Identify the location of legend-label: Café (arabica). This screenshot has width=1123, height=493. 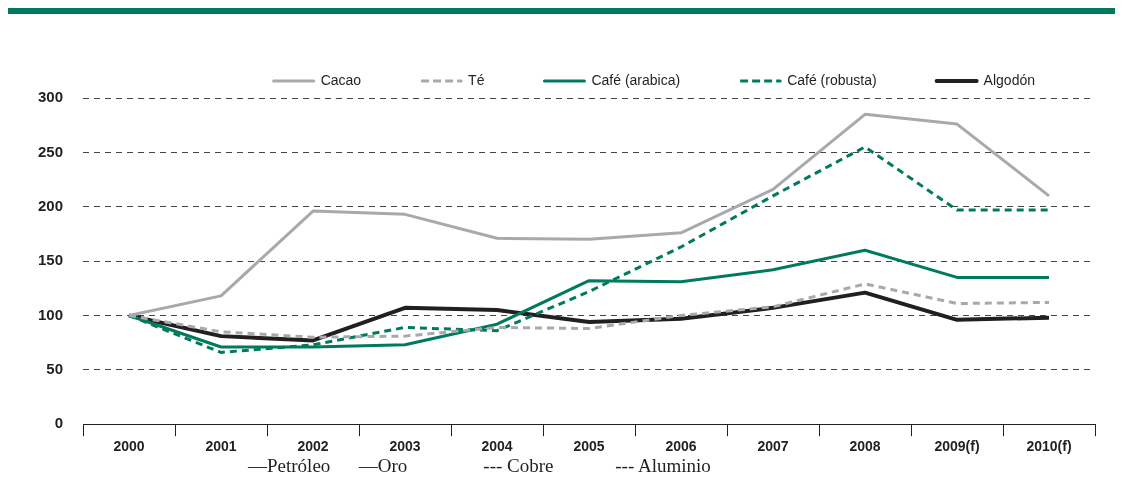
(636, 79).